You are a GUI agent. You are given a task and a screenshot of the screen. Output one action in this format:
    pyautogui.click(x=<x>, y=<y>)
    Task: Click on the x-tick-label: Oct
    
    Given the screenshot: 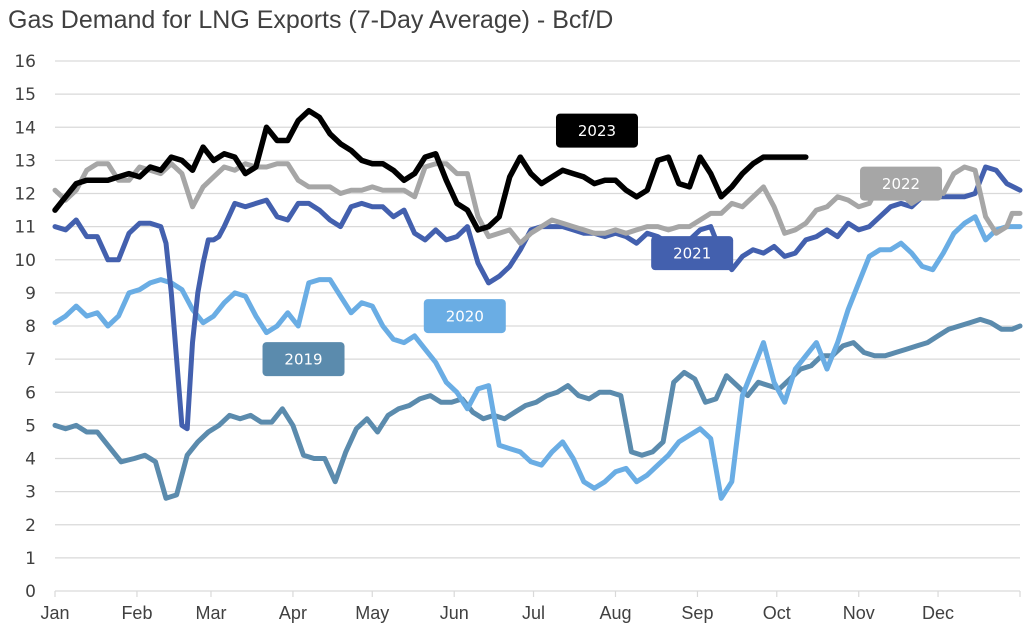 What is the action you would take?
    pyautogui.click(x=777, y=613)
    